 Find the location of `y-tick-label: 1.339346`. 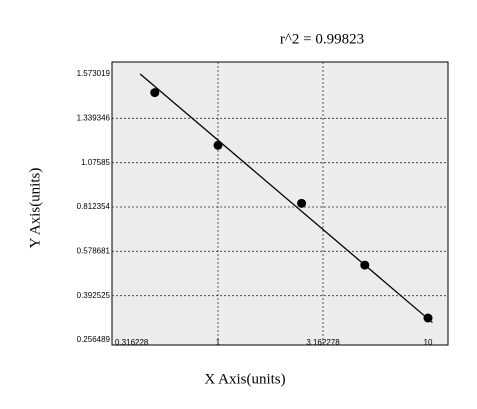

y-tick-label: 1.339346 is located at coordinates (94, 117).